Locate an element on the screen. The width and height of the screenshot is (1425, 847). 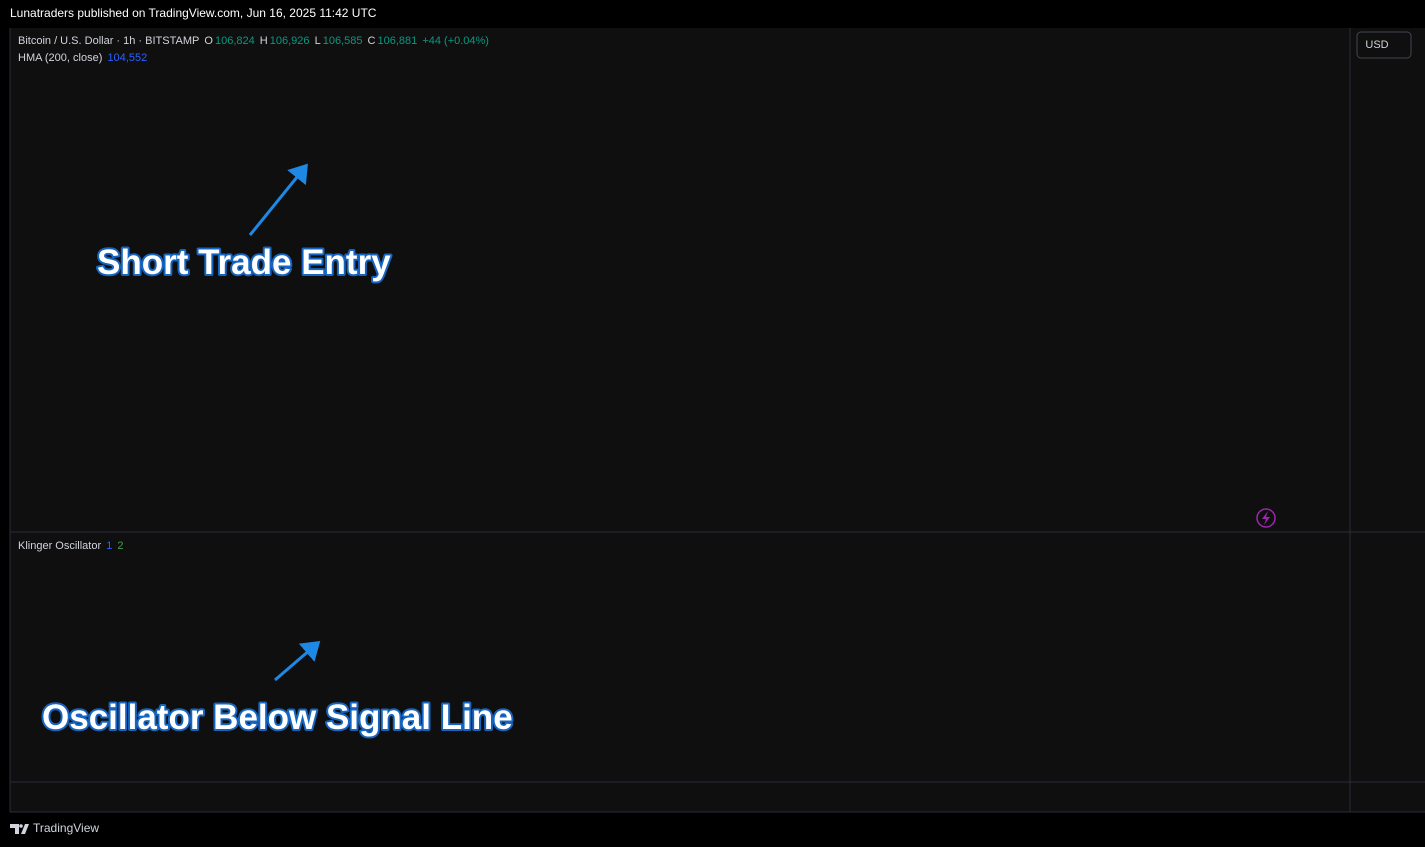
header-bar is located at coordinates (712, 14).